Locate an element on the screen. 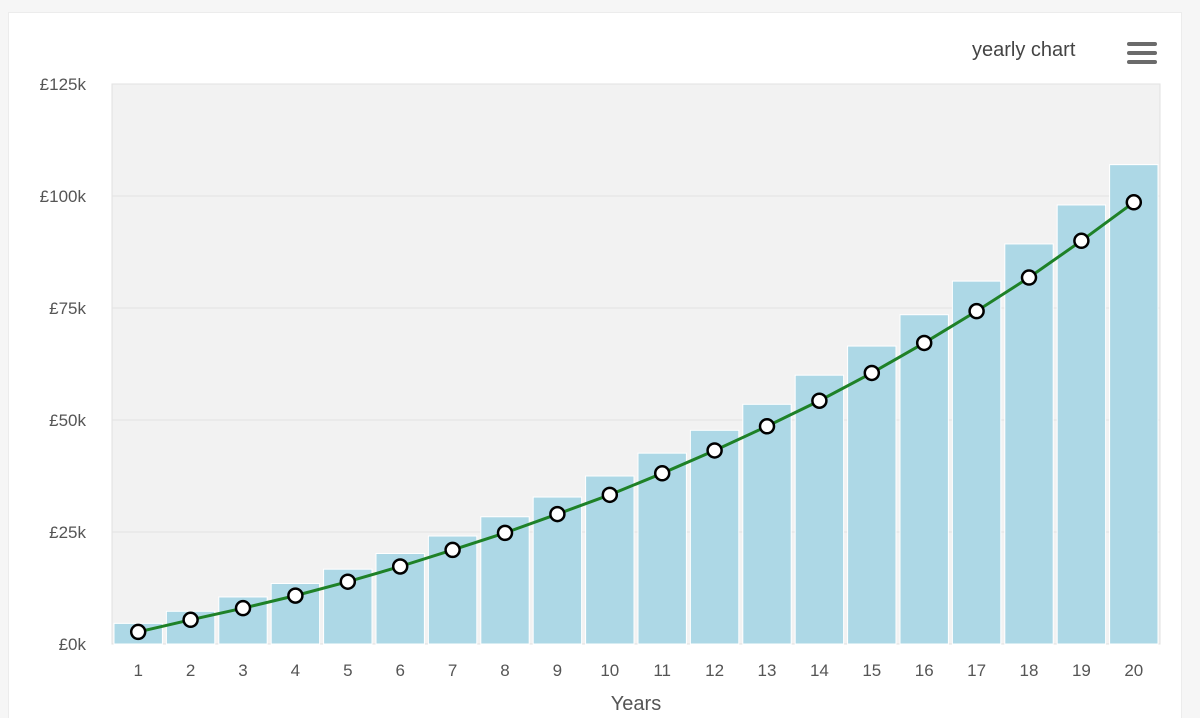  x-tick-label: 11 is located at coordinates (662, 670).